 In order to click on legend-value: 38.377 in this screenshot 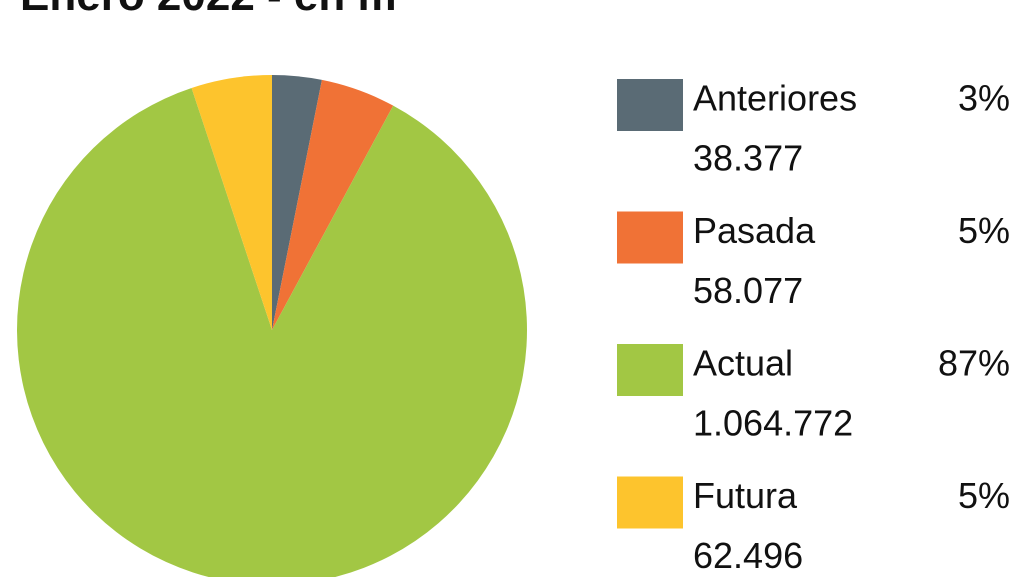, I will do `click(748, 158)`.